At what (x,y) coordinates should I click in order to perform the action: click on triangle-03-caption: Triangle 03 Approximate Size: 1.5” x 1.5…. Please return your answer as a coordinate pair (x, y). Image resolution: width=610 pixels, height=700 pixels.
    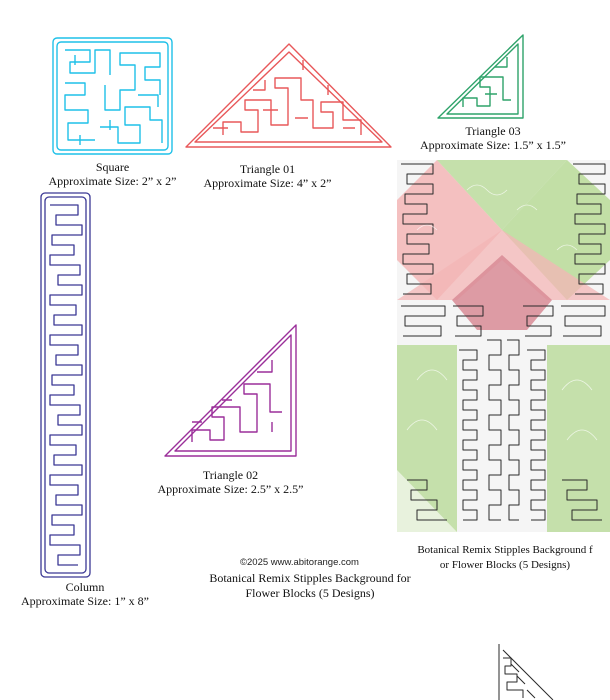
    Looking at the image, I should click on (493, 138).